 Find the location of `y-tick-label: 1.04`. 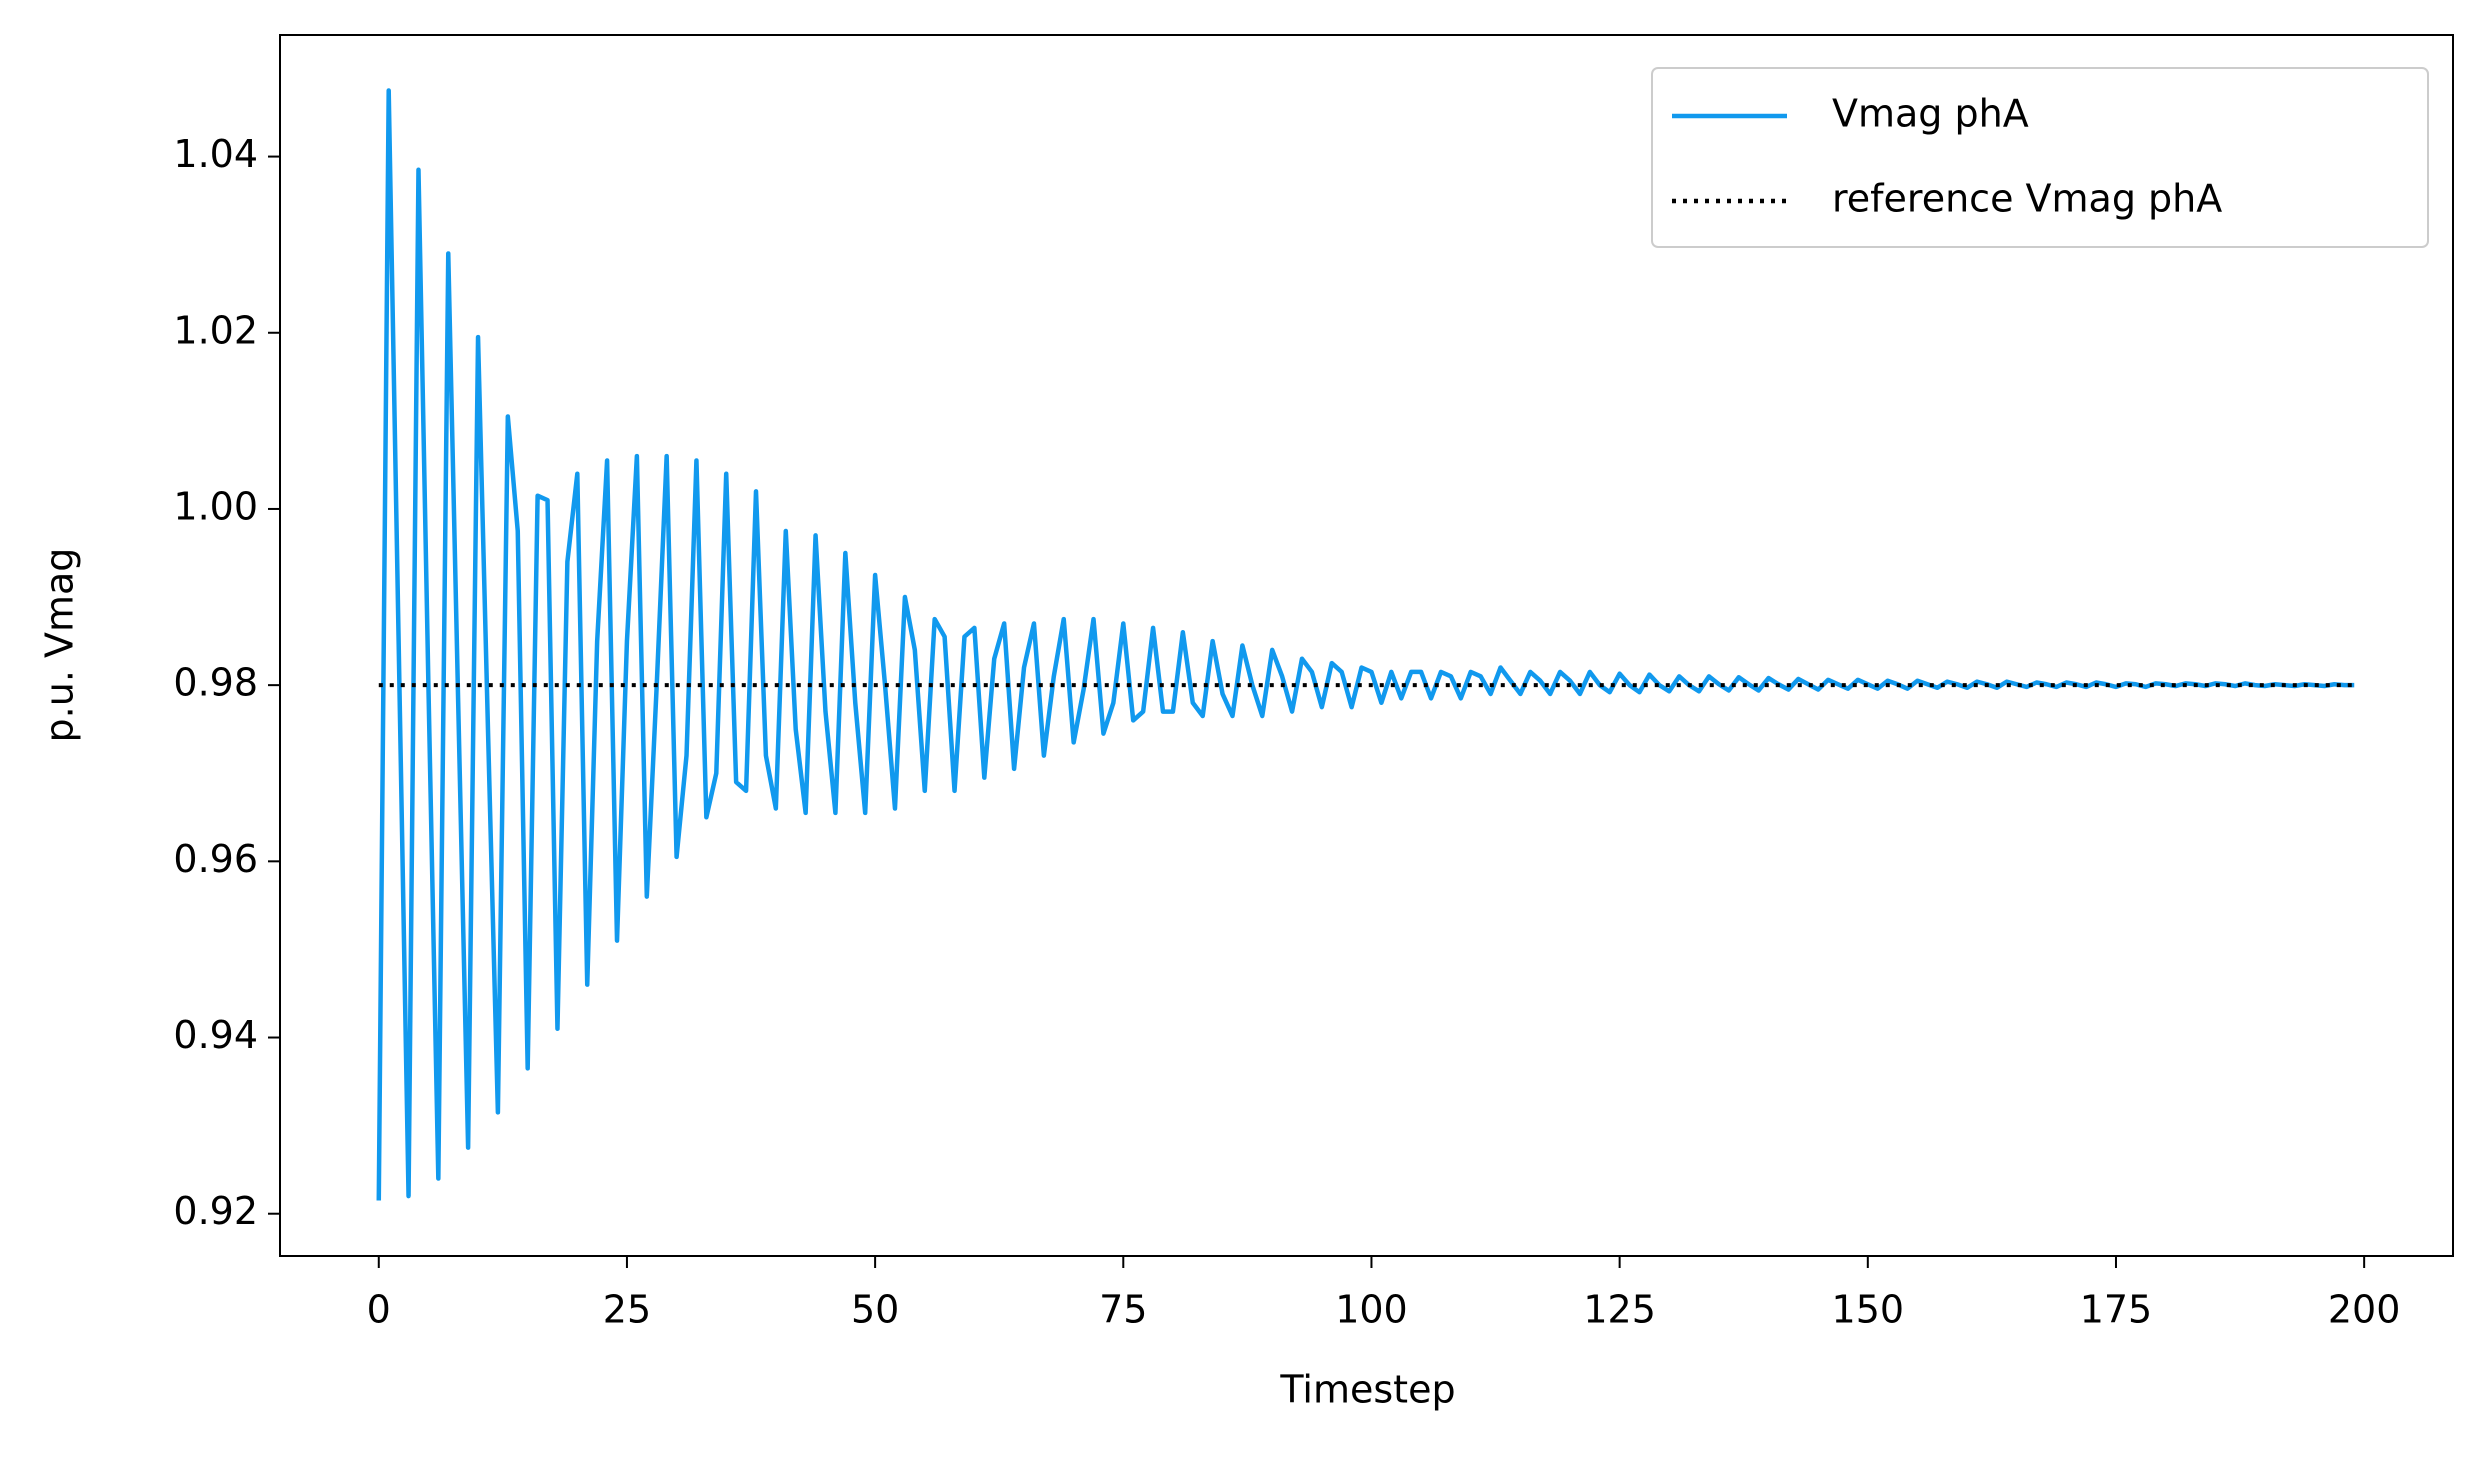

y-tick-label: 1.04 is located at coordinates (215, 154).